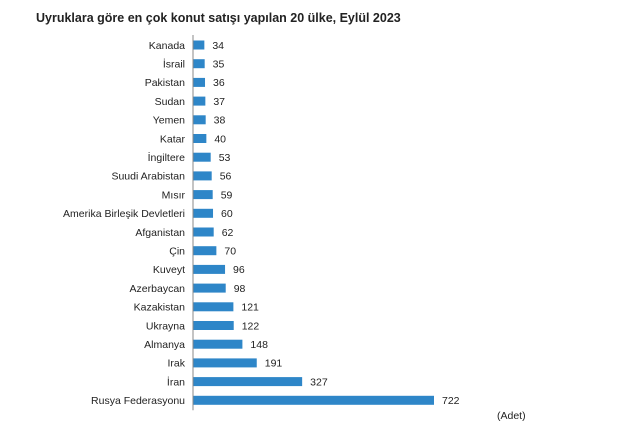  I want to click on value-label: 35, so click(219, 65).